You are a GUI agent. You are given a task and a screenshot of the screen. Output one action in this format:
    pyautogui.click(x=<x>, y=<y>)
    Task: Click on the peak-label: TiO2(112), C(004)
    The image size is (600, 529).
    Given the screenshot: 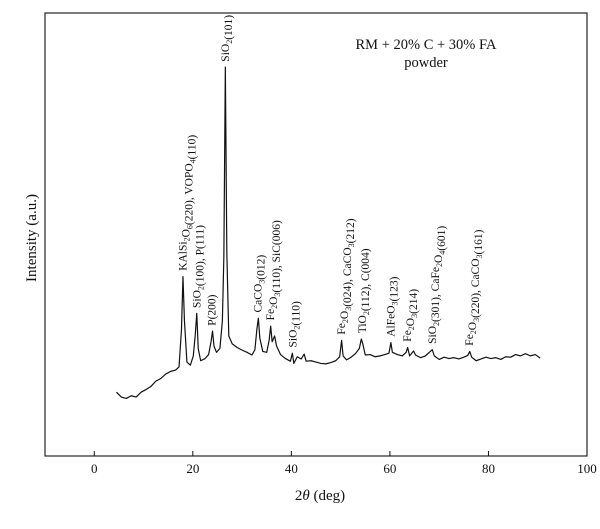 What is the action you would take?
    pyautogui.click(x=364, y=290)
    